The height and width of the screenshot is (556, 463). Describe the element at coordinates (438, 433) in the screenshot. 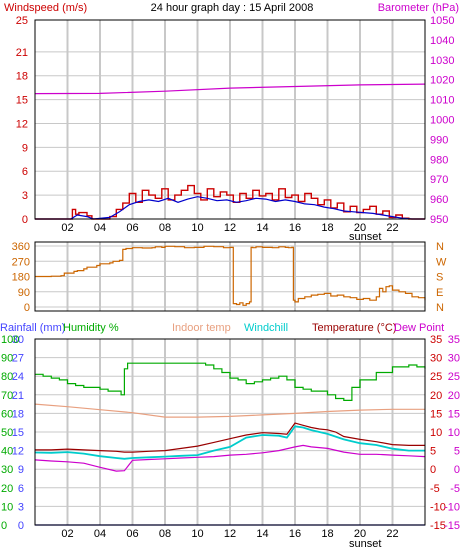

I see `temperature-ticks: -15 -10 -5 0 5 10 15 20 25 30 35` at that location.